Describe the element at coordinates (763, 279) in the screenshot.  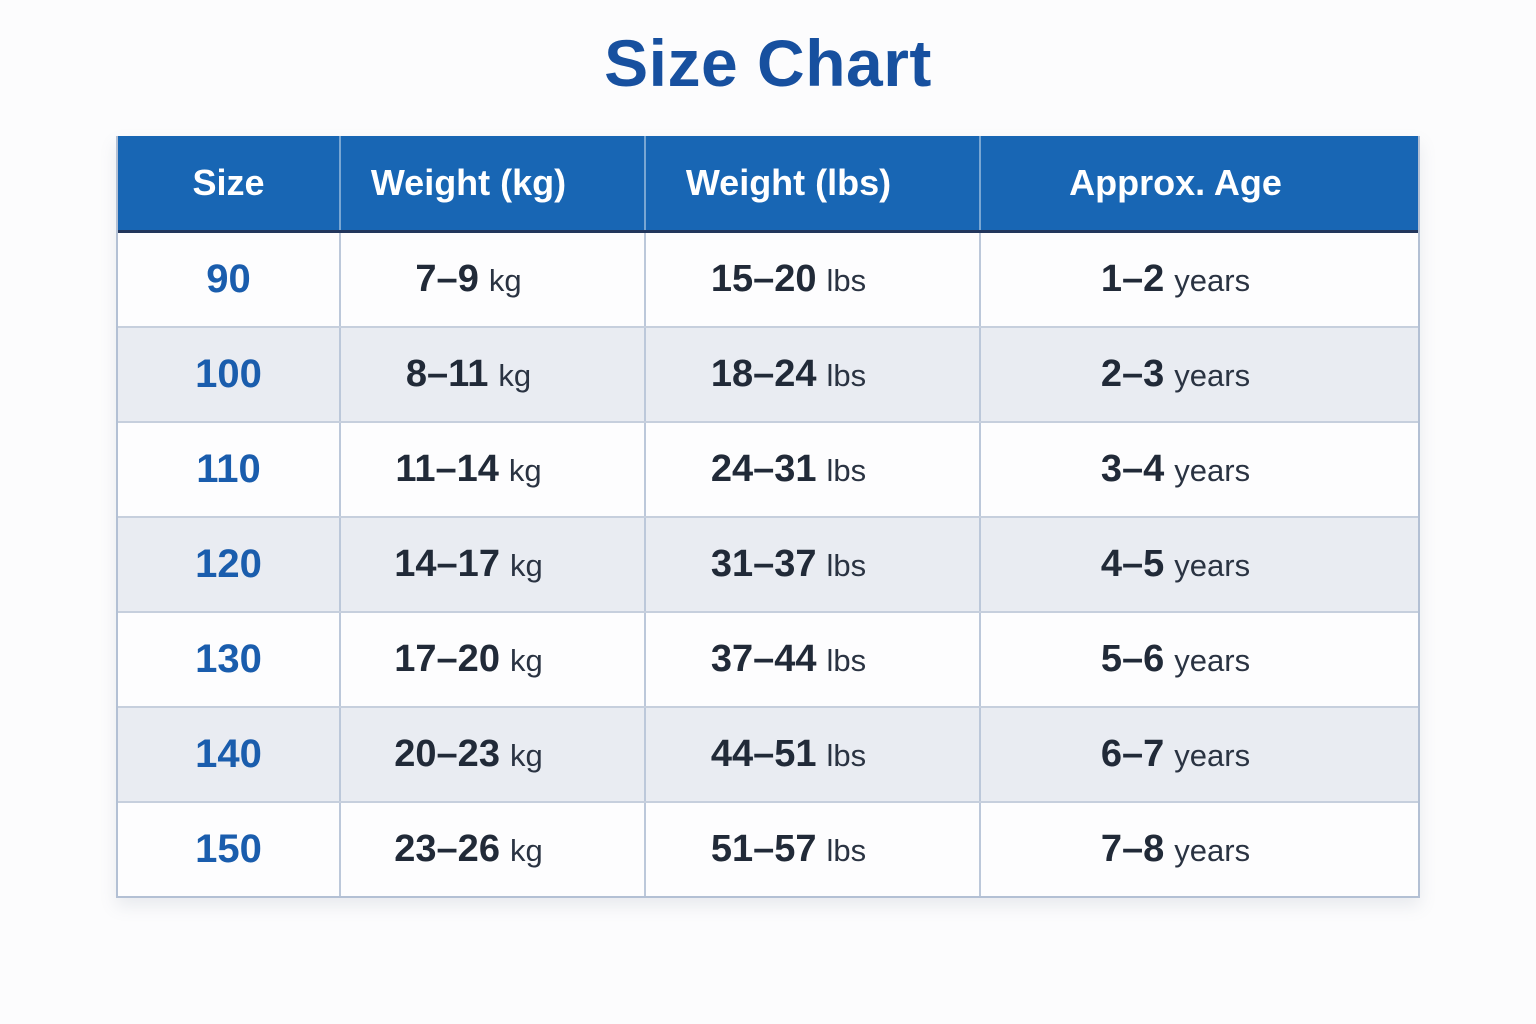
I see `weight-lbs-value: 15–20` at that location.